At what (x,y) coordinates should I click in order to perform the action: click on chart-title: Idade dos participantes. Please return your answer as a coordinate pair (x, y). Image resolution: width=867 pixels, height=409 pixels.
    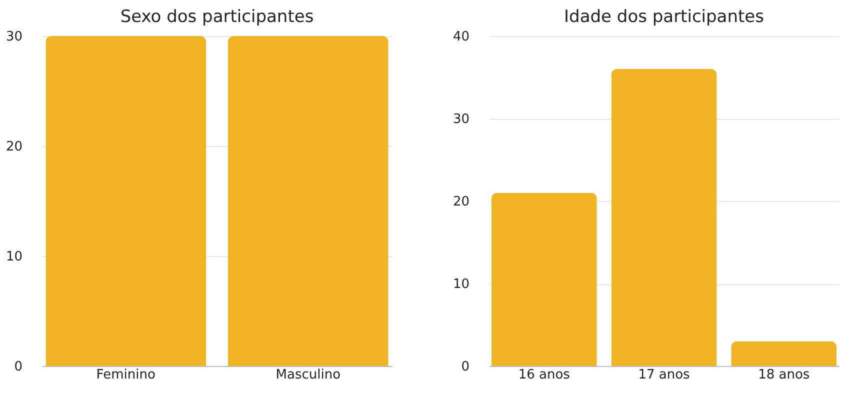
    Looking at the image, I should click on (664, 17).